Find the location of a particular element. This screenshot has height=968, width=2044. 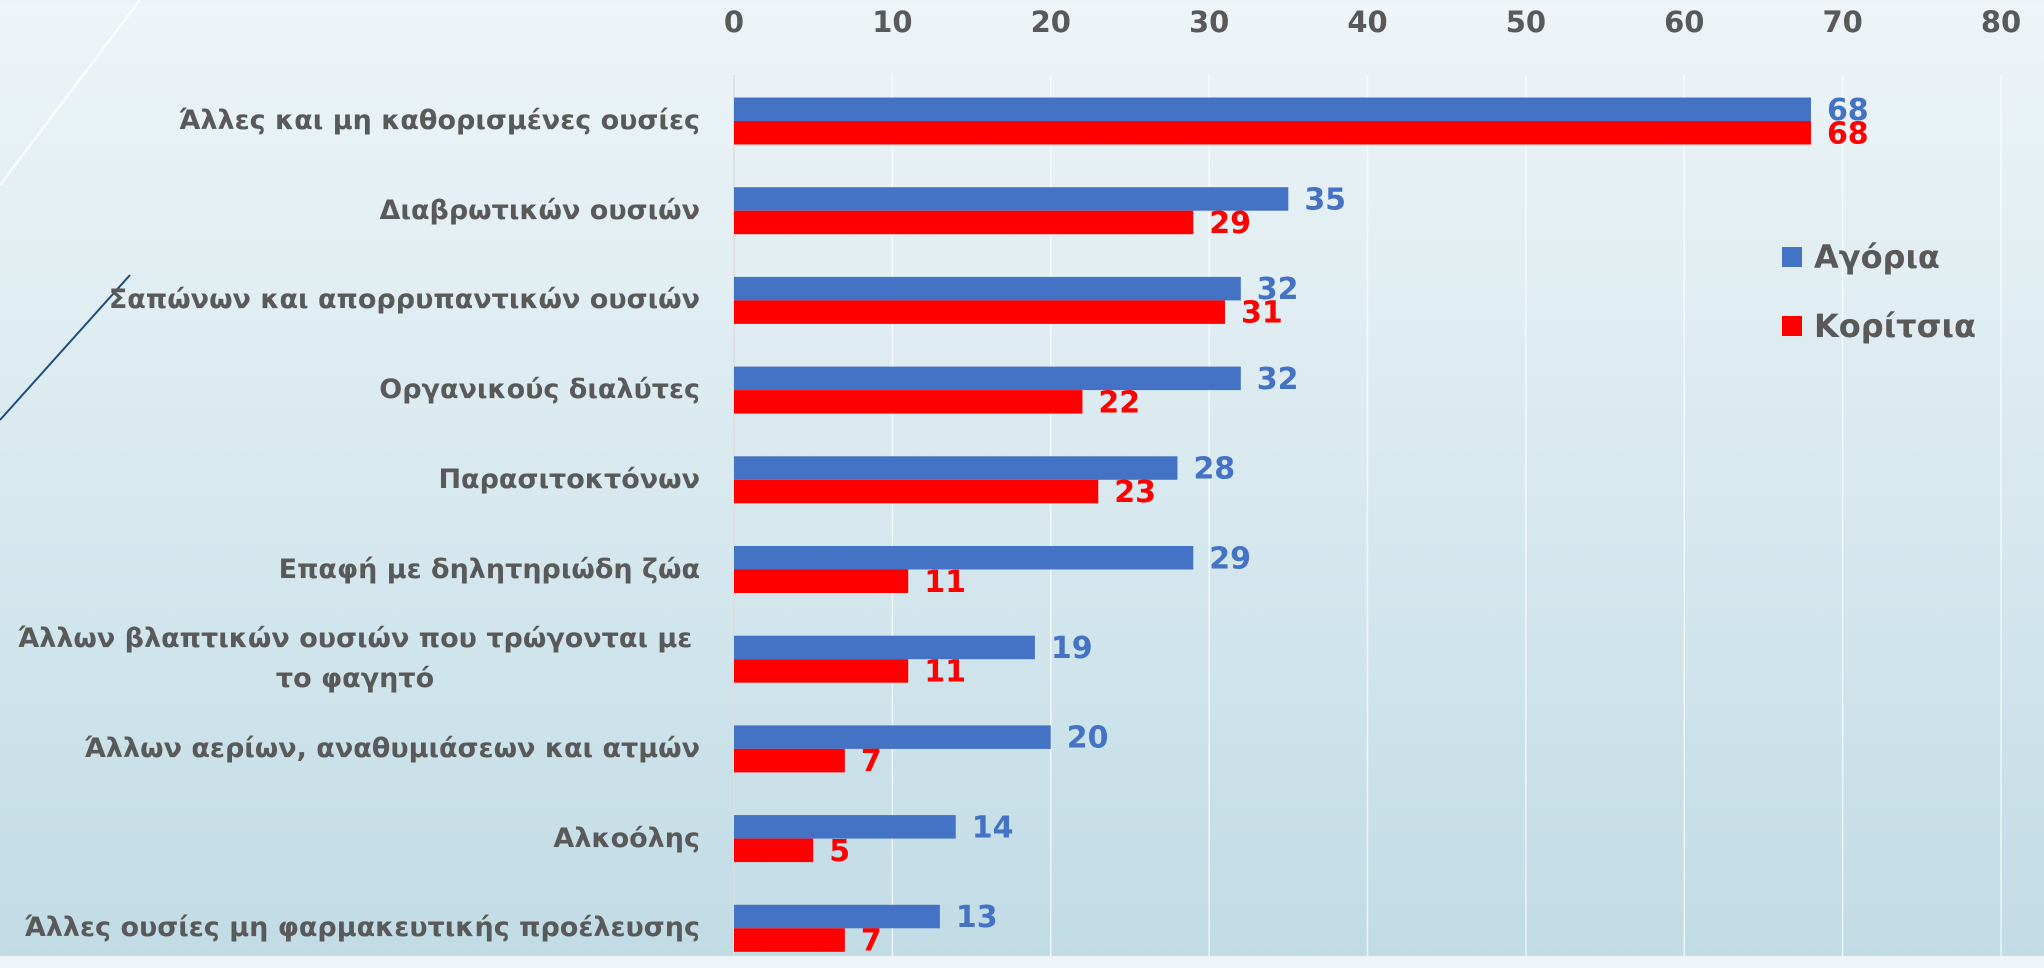

category-label-box: Οργανικούς διαλύτες is located at coordinates (539, 390).